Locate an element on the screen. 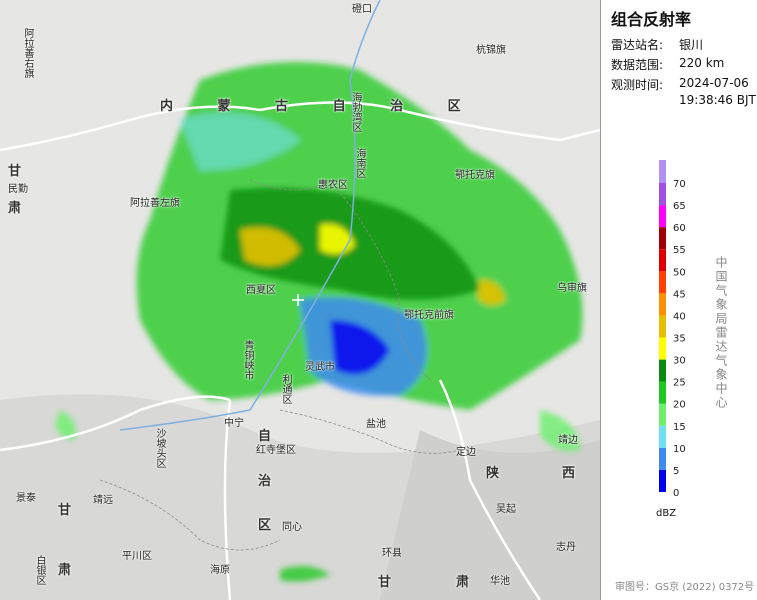  place-label: 红寺堡区 is located at coordinates (276, 450).